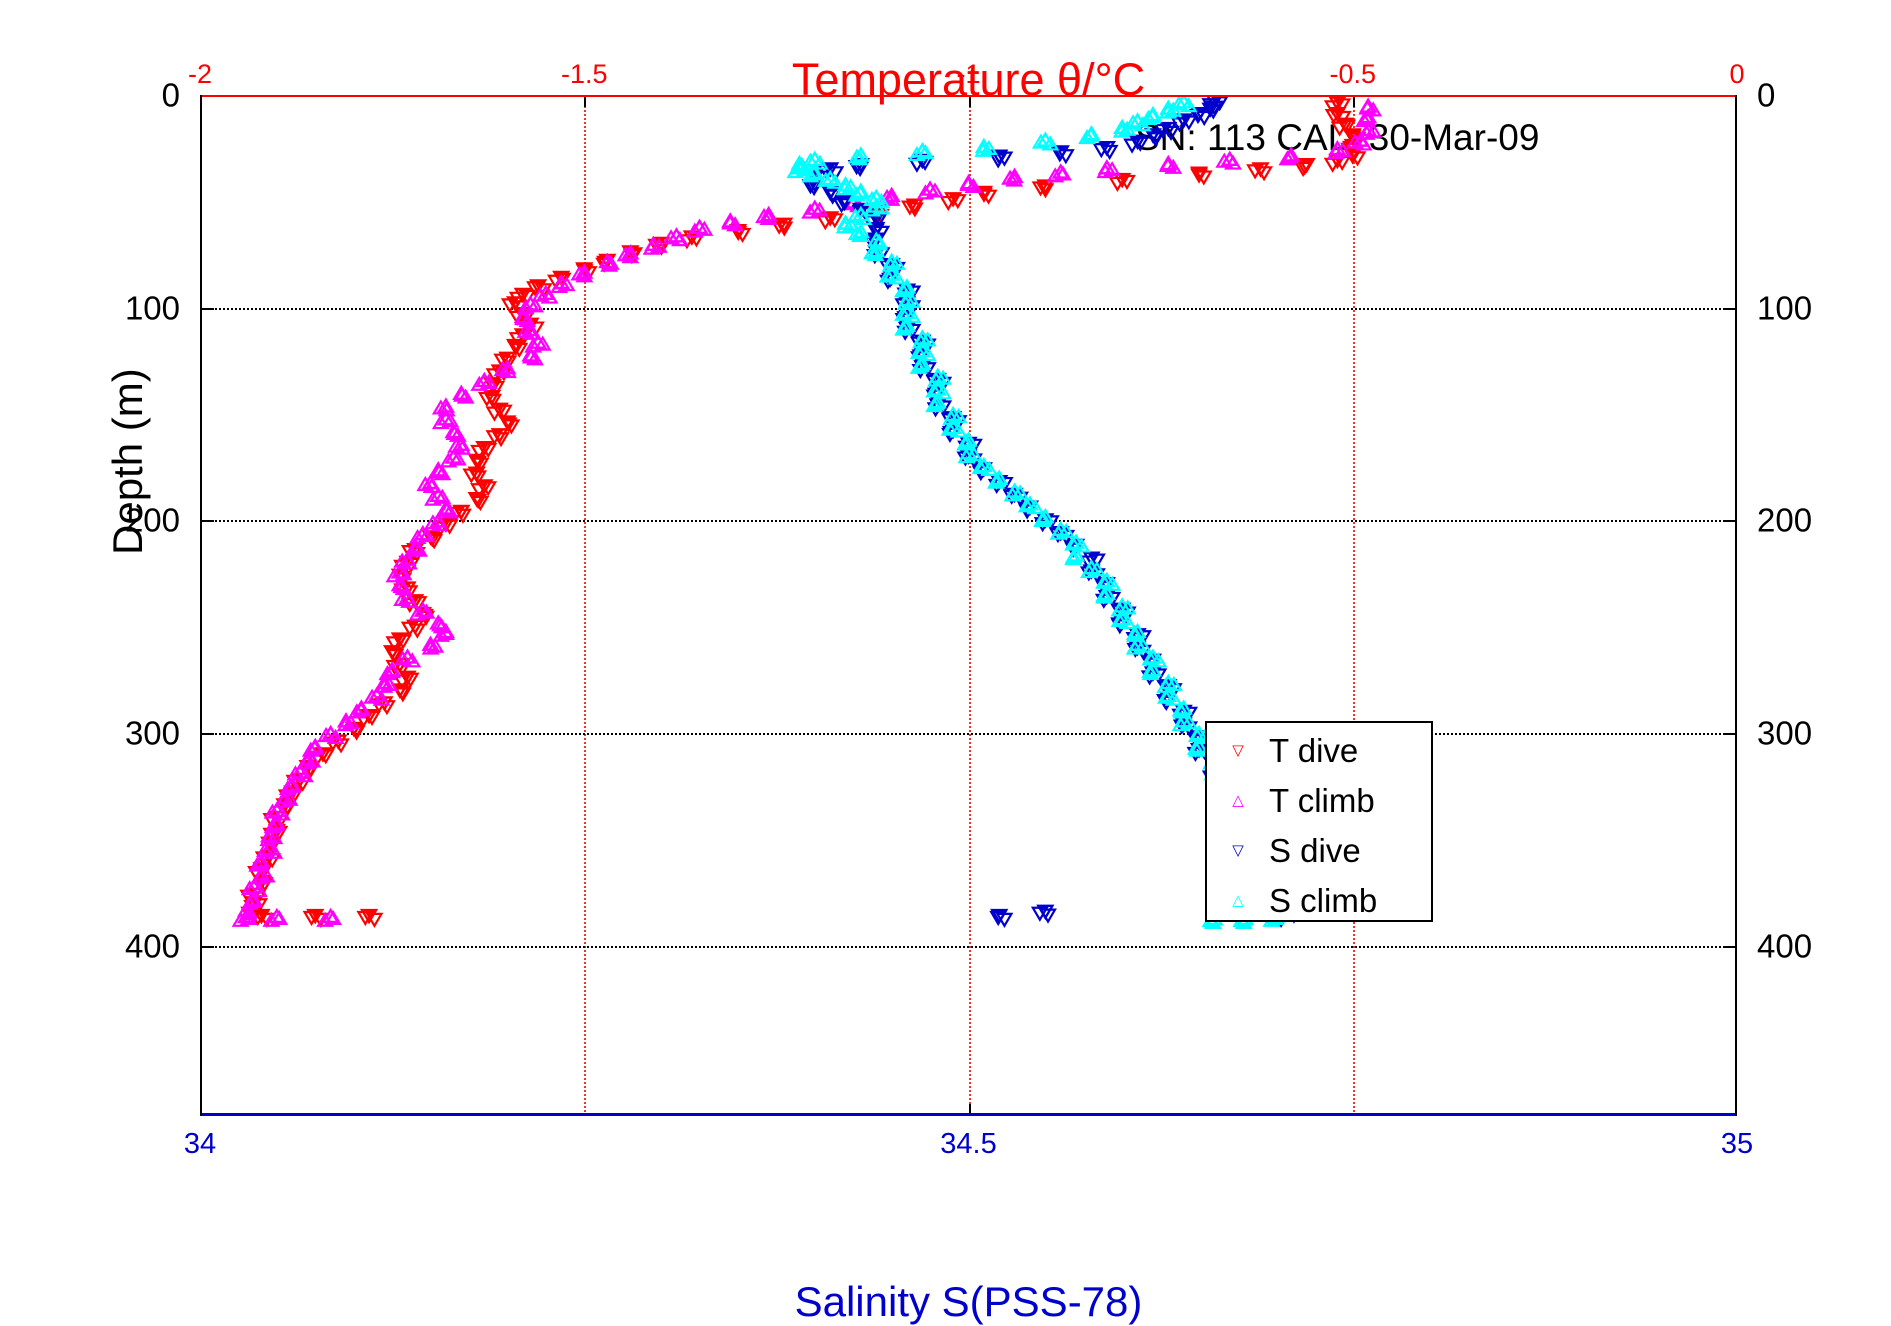 This screenshot has width=1891, height=1326. I want to click on depth-axis-right-line, so click(1736, 605).